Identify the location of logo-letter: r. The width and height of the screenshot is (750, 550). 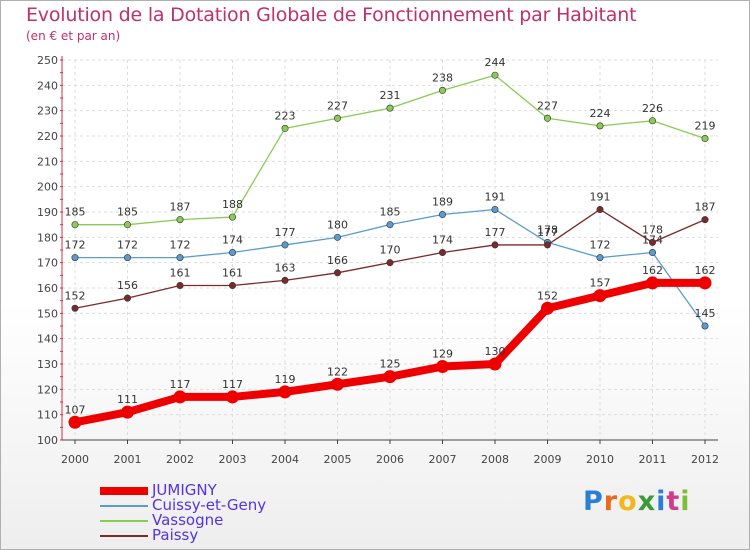
(611, 501).